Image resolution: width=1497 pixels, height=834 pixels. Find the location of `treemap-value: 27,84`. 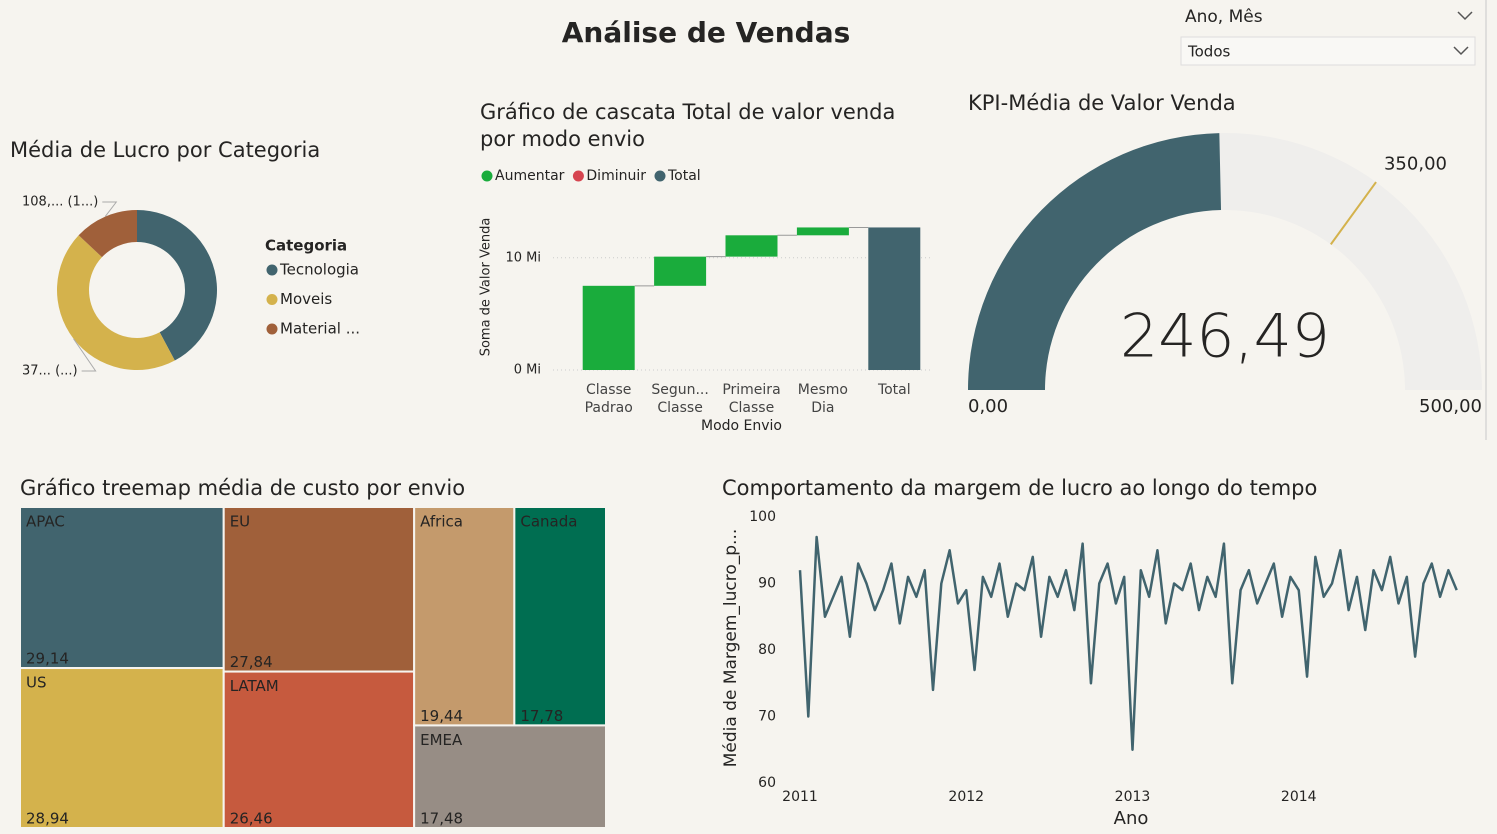

treemap-value: 27,84 is located at coordinates (251, 662).